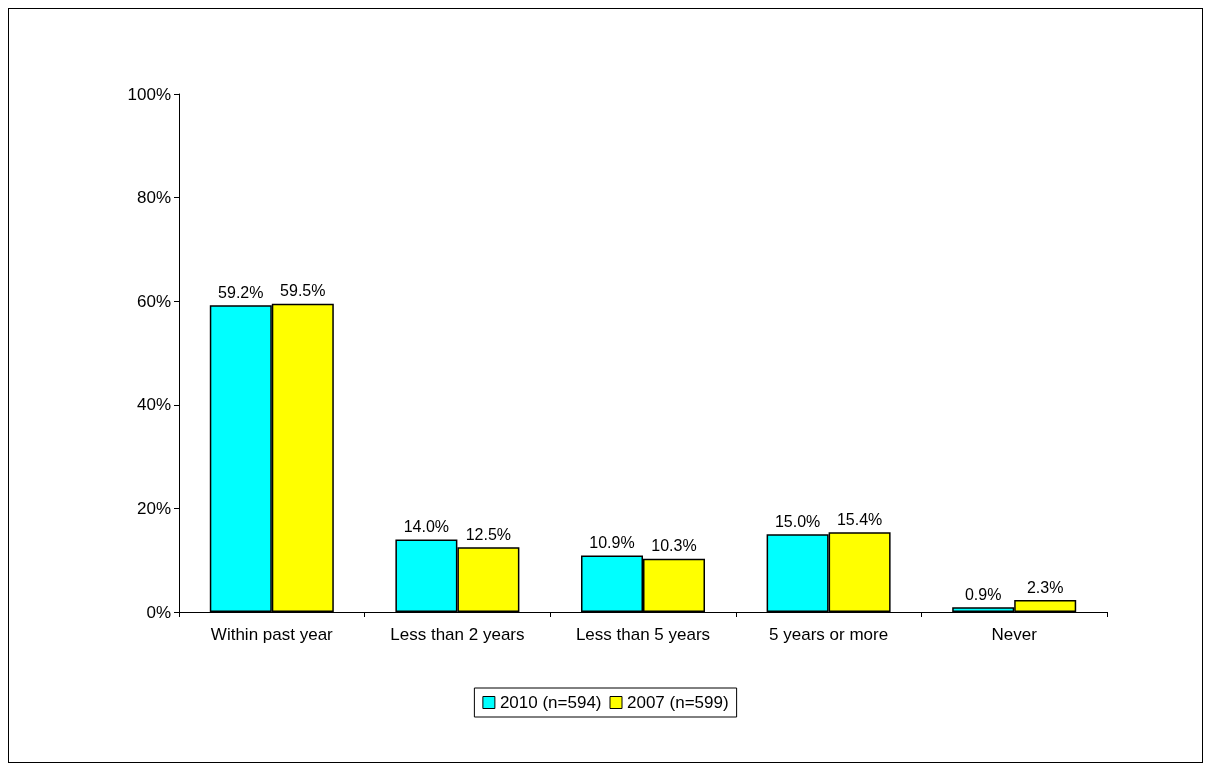  Describe the element at coordinates (153, 301) in the screenshot. I see `y-tick-label: 60%` at that location.